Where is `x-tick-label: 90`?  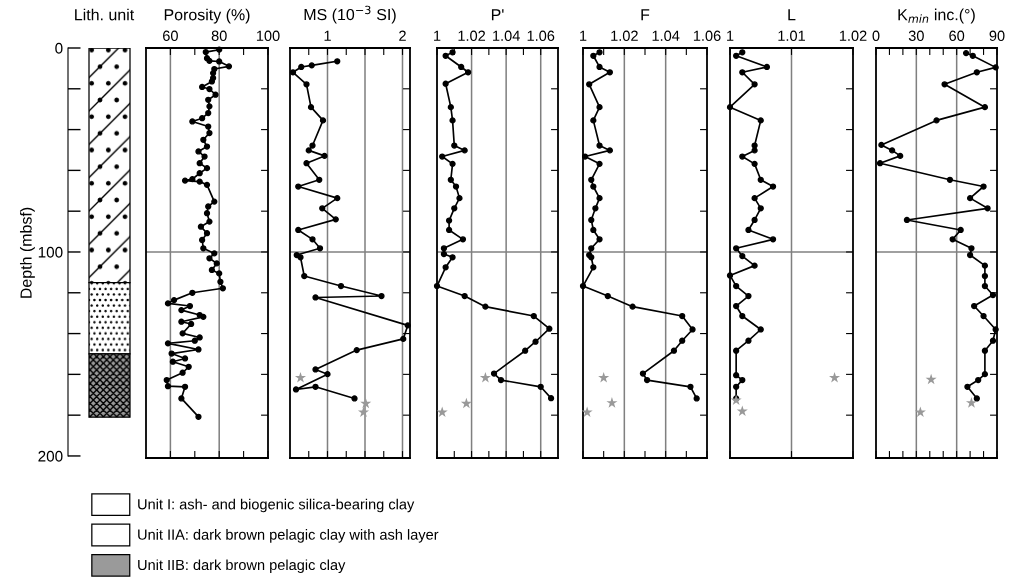
x-tick-label: 90 is located at coordinates (997, 35).